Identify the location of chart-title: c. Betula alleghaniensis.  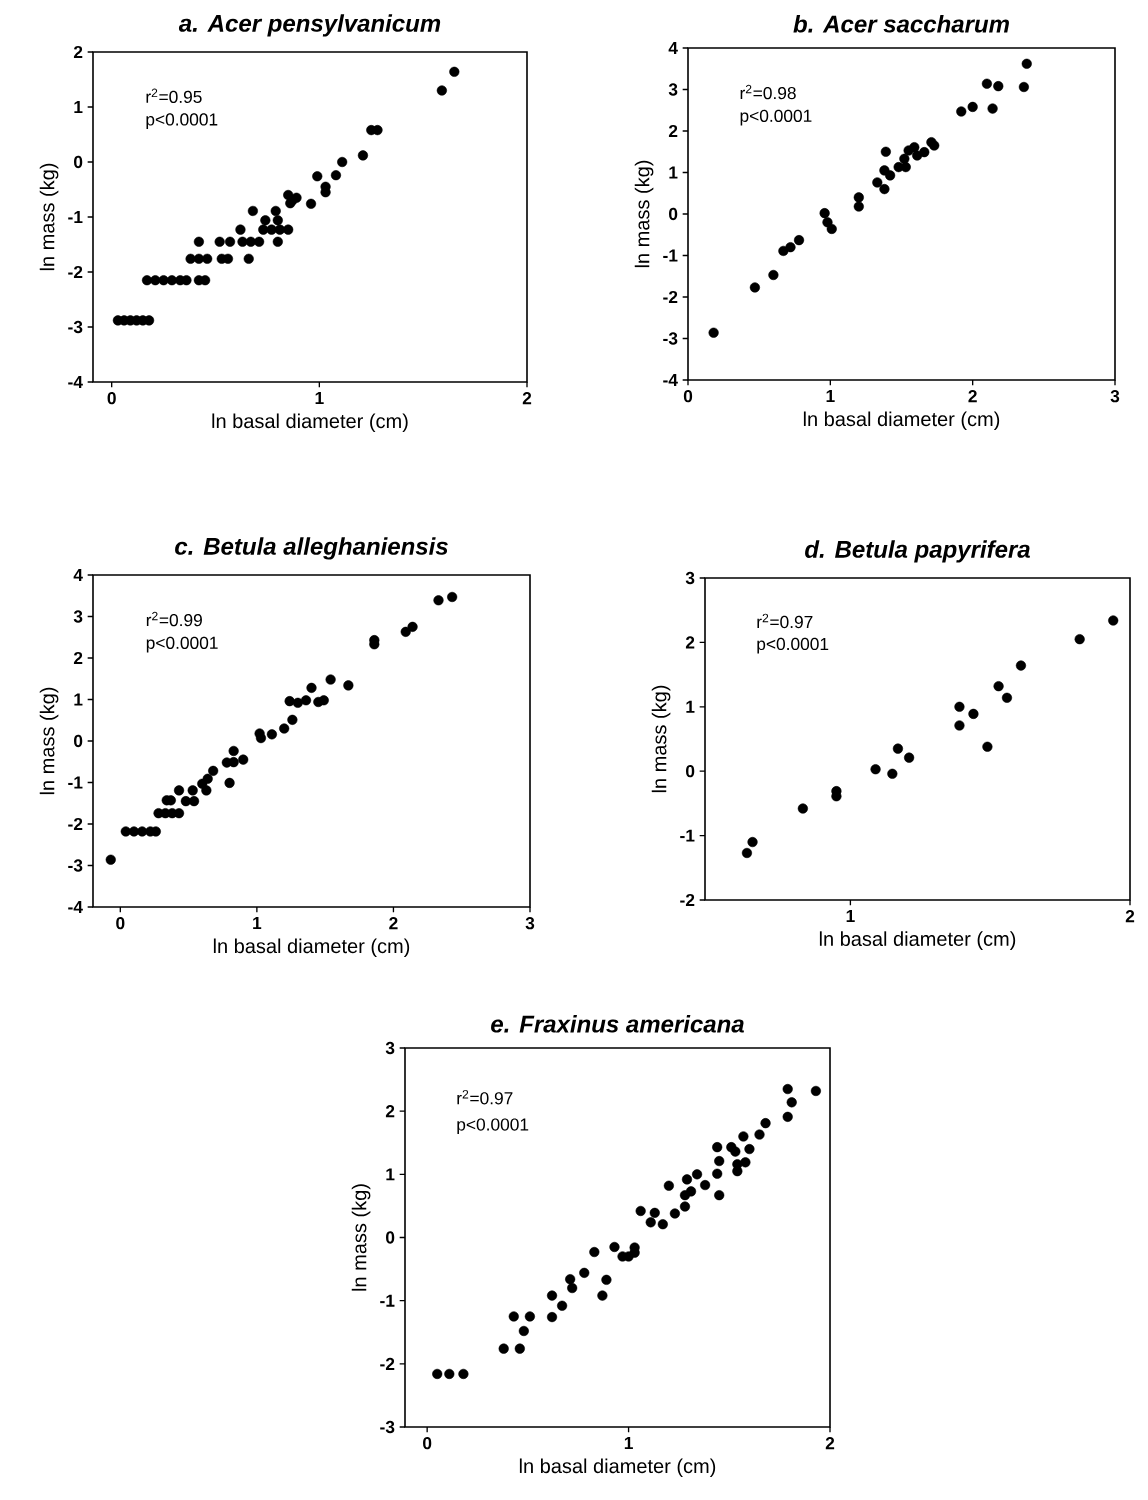
(311, 548).